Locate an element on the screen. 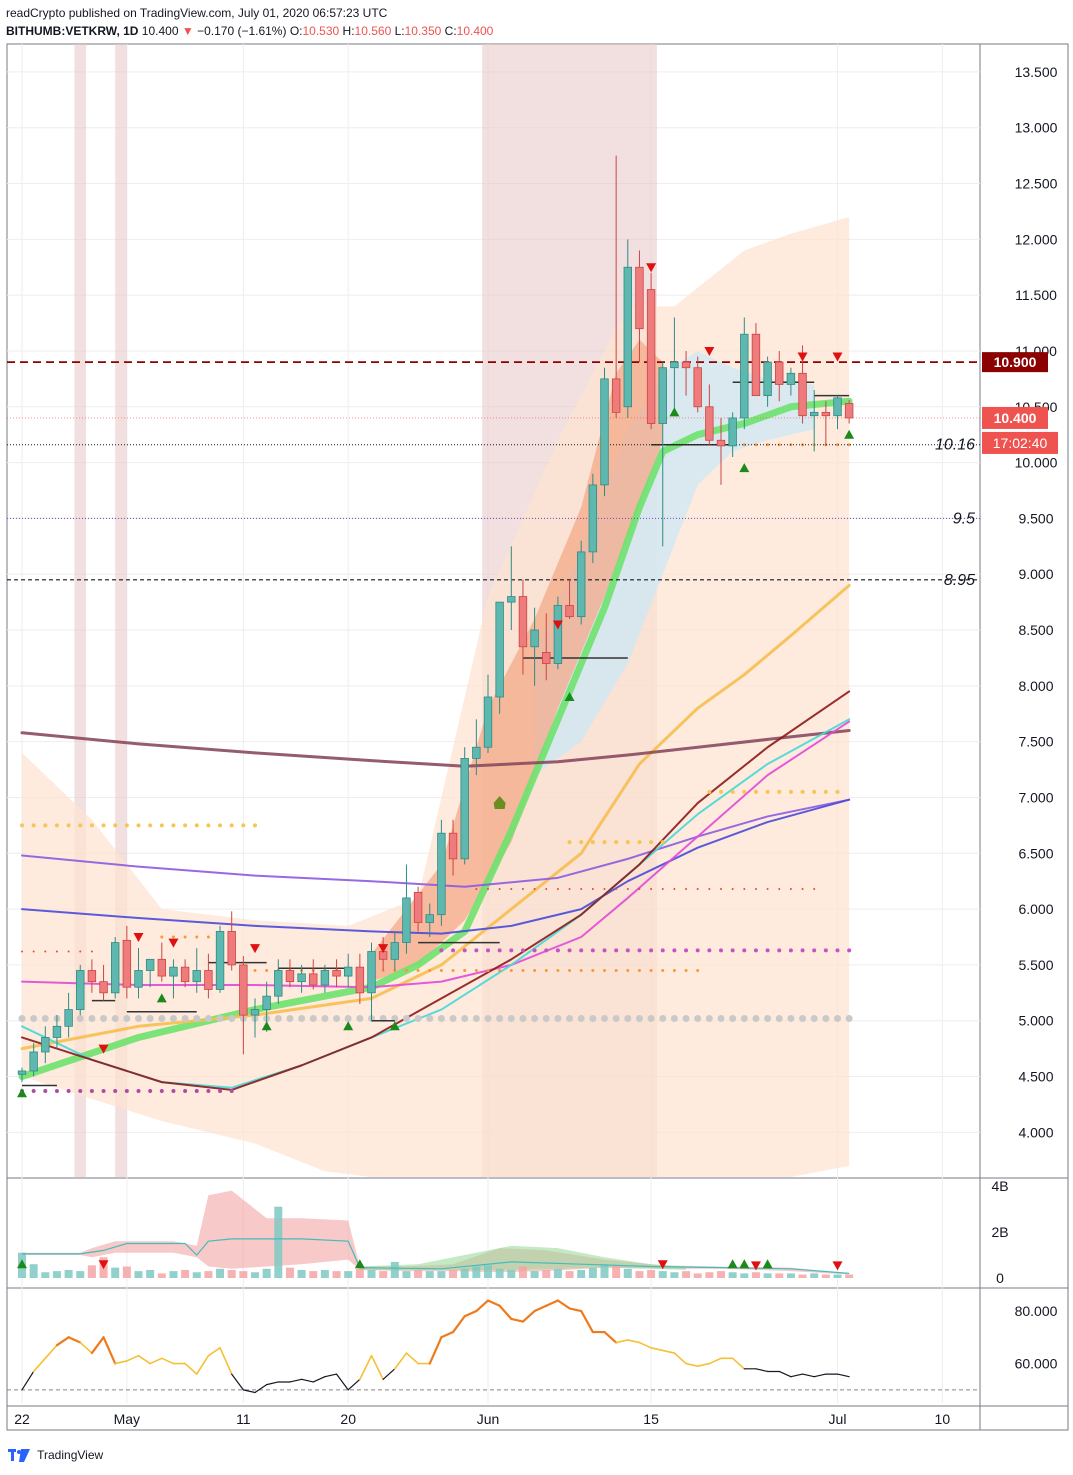 This screenshot has width=1073, height=1475. time-tick-label: 20 is located at coordinates (348, 1419).